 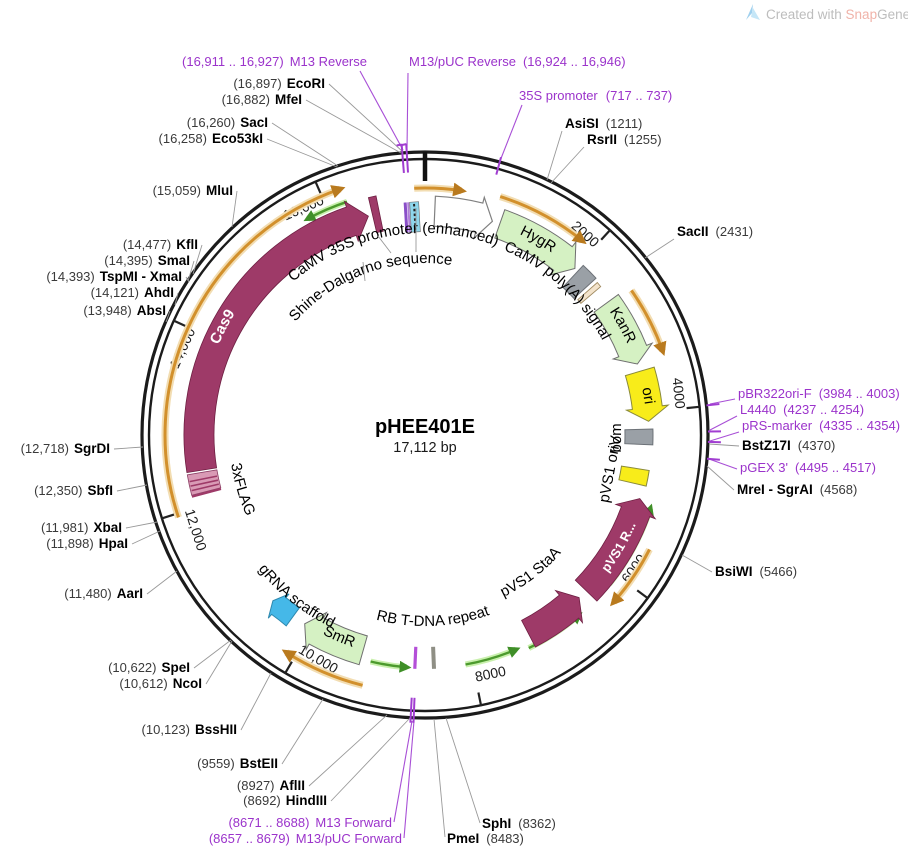 What do you see at coordinates (243, 490) in the screenshot?
I see `feature-label-3xflag: 3xFLAG` at bounding box center [243, 490].